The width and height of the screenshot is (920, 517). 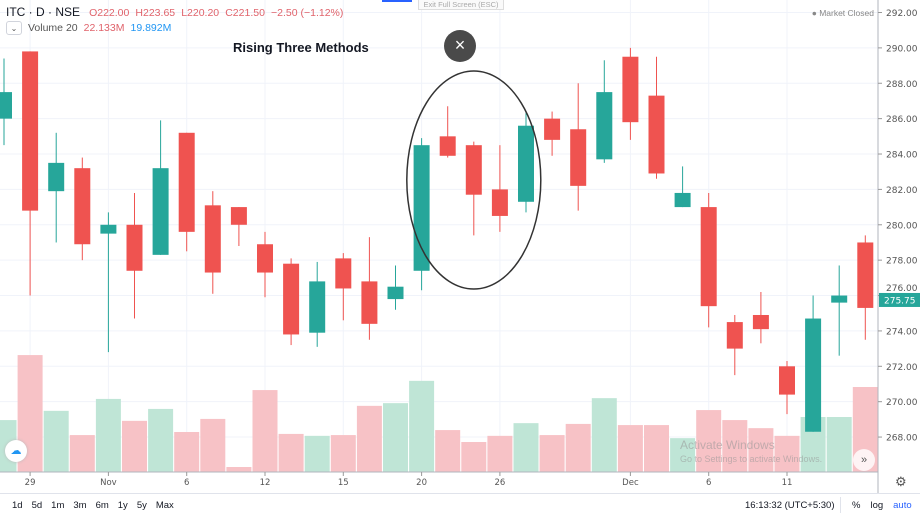 I want to click on volume-label: Volume 20, so click(x=53, y=28).